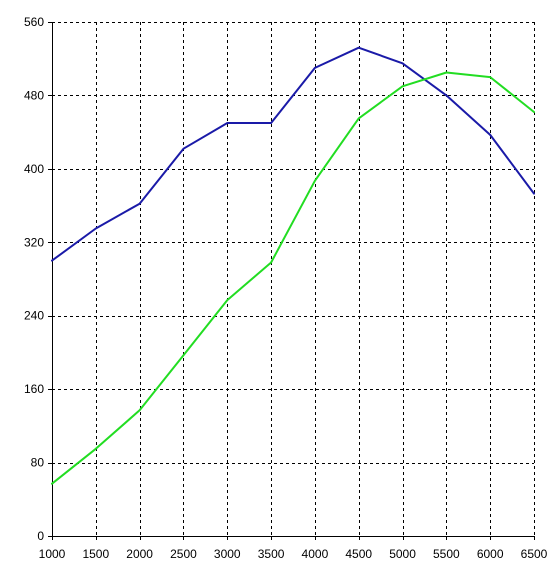 The height and width of the screenshot is (572, 555). I want to click on x-tick-label: 2500, so click(183, 554).